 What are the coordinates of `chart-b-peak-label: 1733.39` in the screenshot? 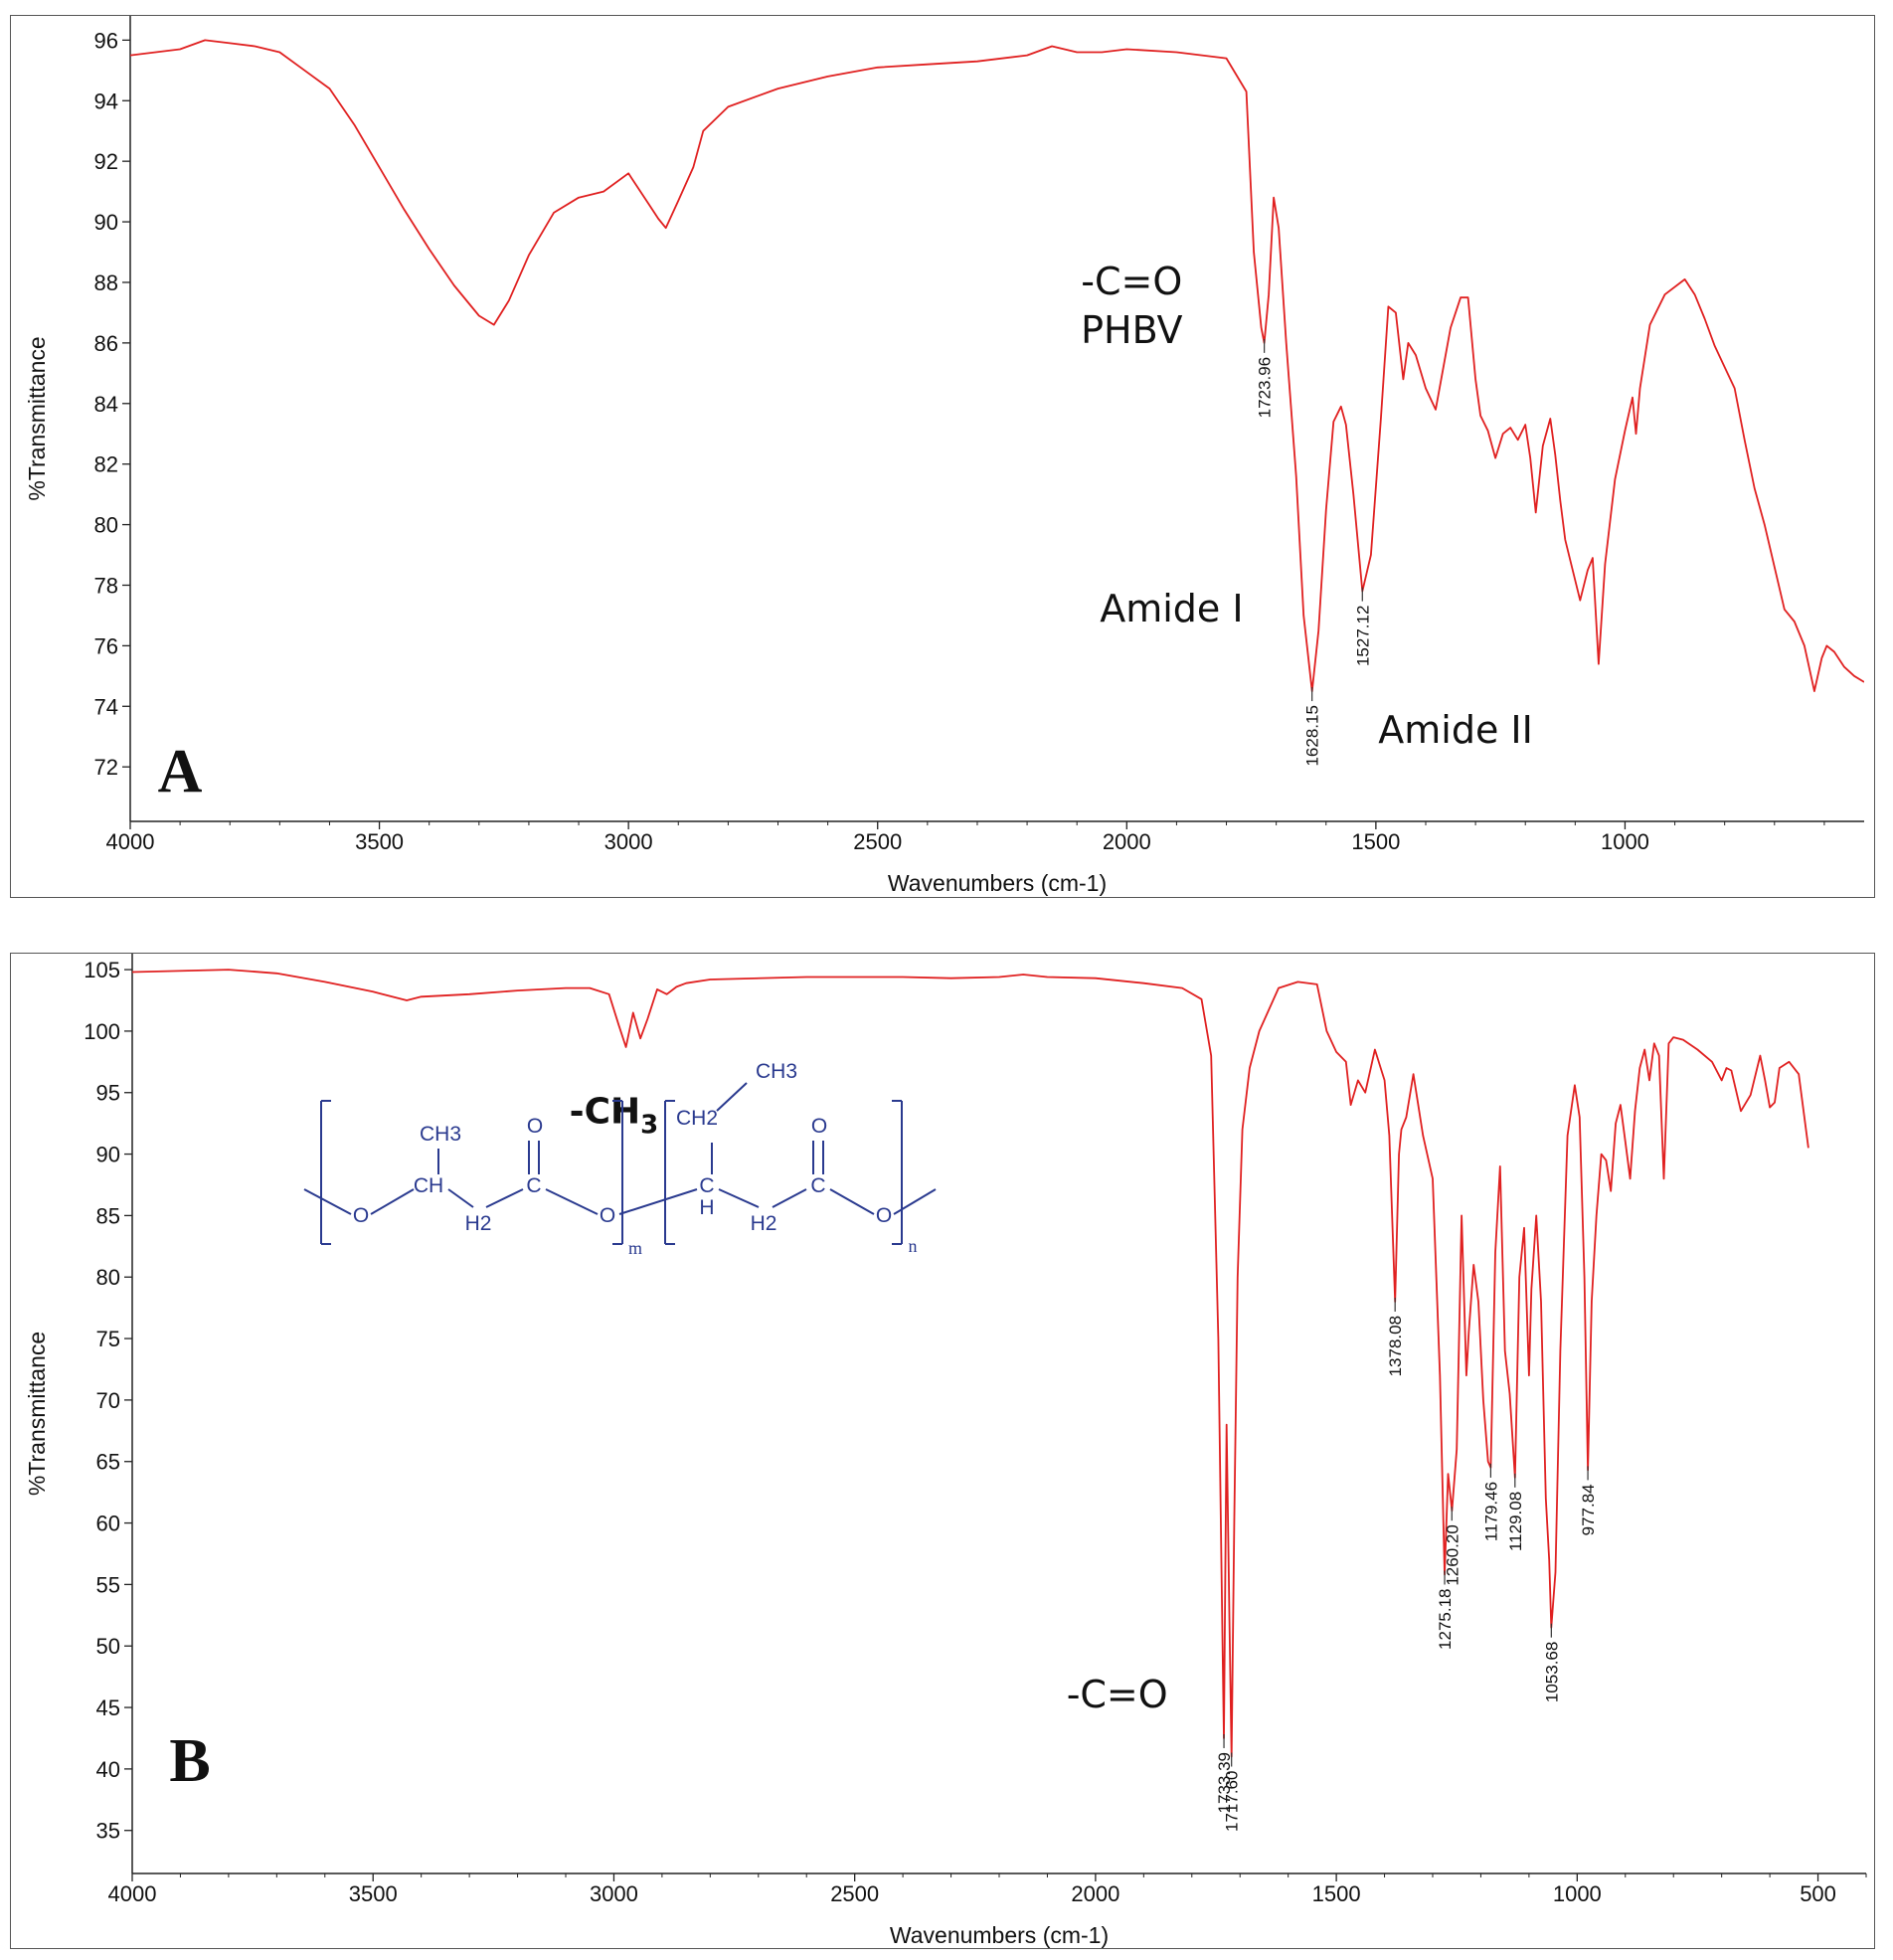 It's located at (1224, 1782).